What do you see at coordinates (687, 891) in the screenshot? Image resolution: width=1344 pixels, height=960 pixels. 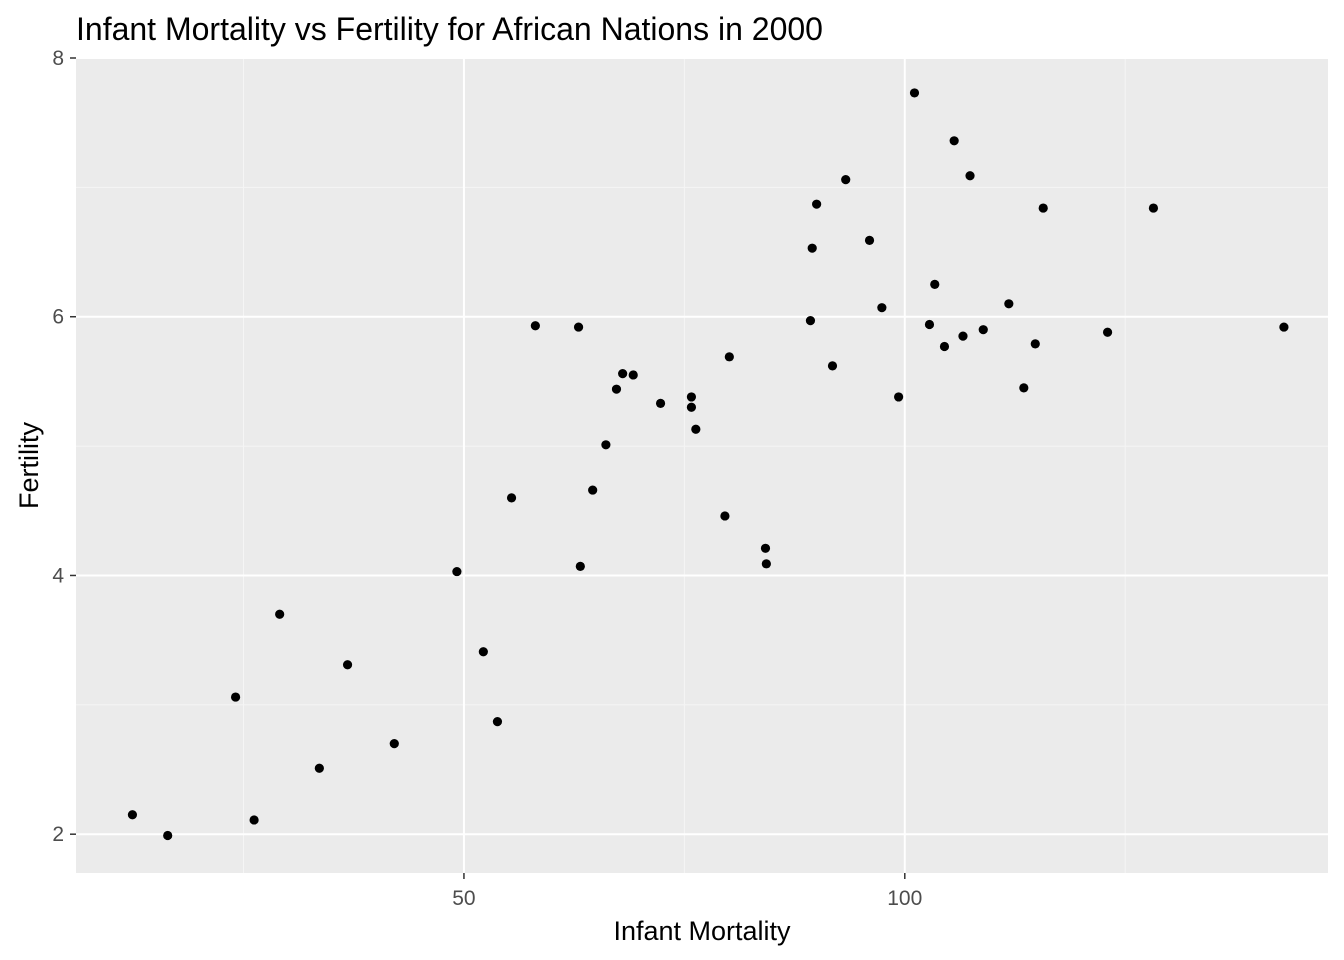 I see `x-axis: 50 100` at bounding box center [687, 891].